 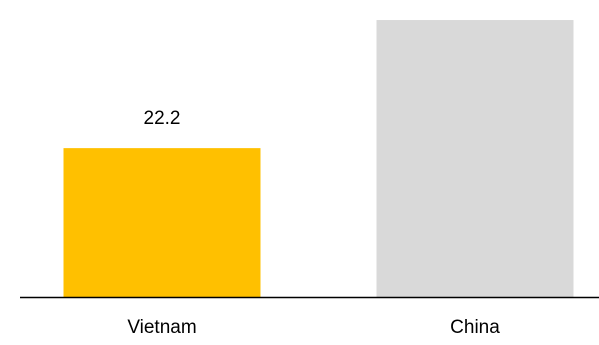 I want to click on category-labels-group: Vietnam China, so click(x=313, y=327).